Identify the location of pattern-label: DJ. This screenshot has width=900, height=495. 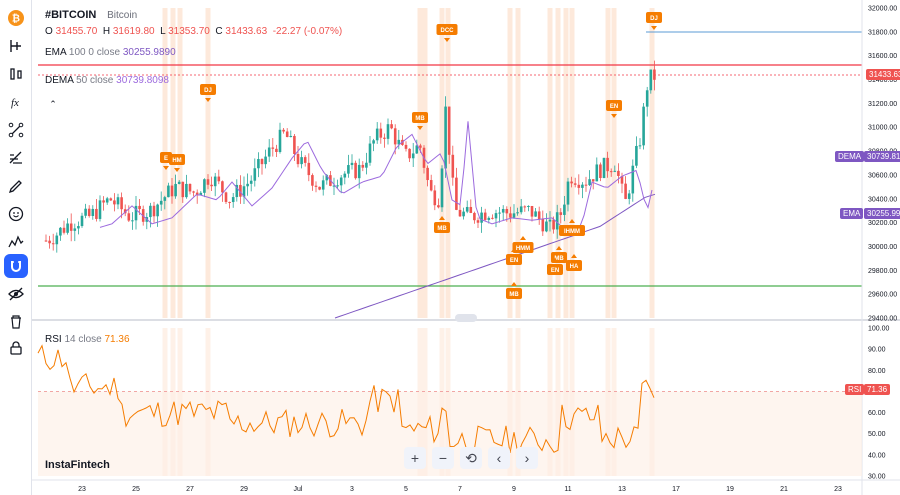
(208, 91).